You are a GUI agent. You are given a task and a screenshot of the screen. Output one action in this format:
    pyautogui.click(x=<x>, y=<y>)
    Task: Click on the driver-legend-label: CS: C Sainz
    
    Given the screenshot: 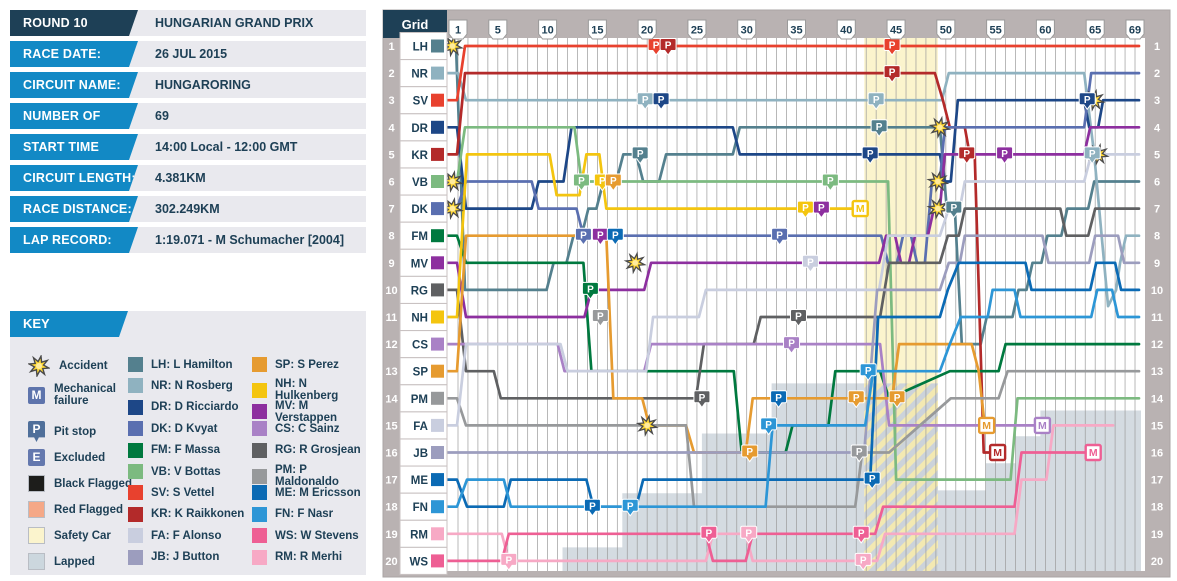 What is the action you would take?
    pyautogui.click(x=307, y=428)
    